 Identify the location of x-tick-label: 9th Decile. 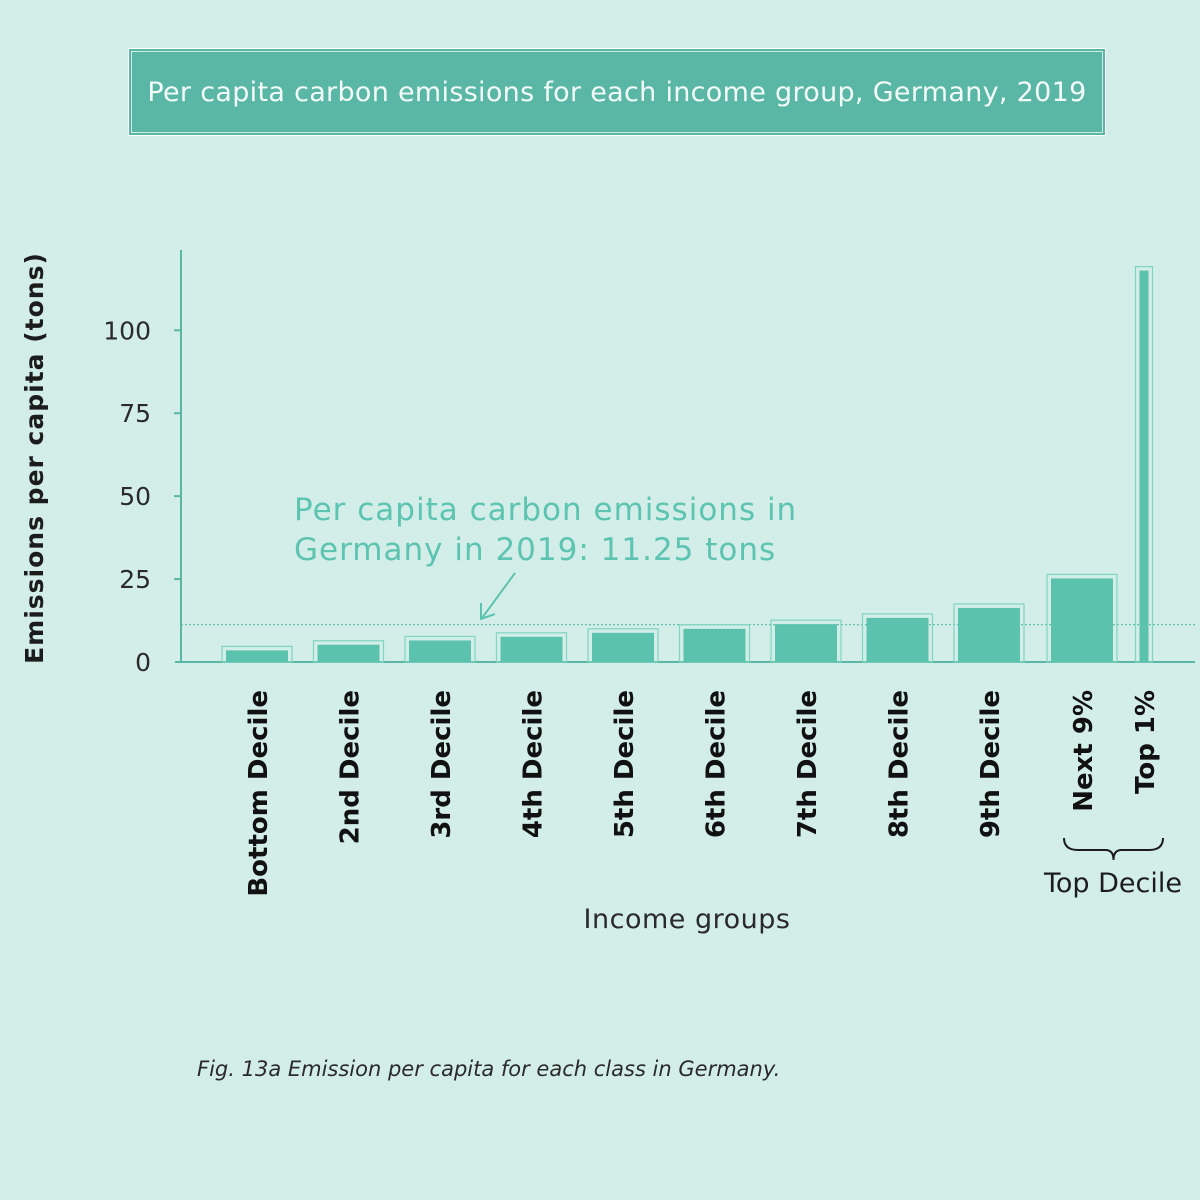
(991, 764).